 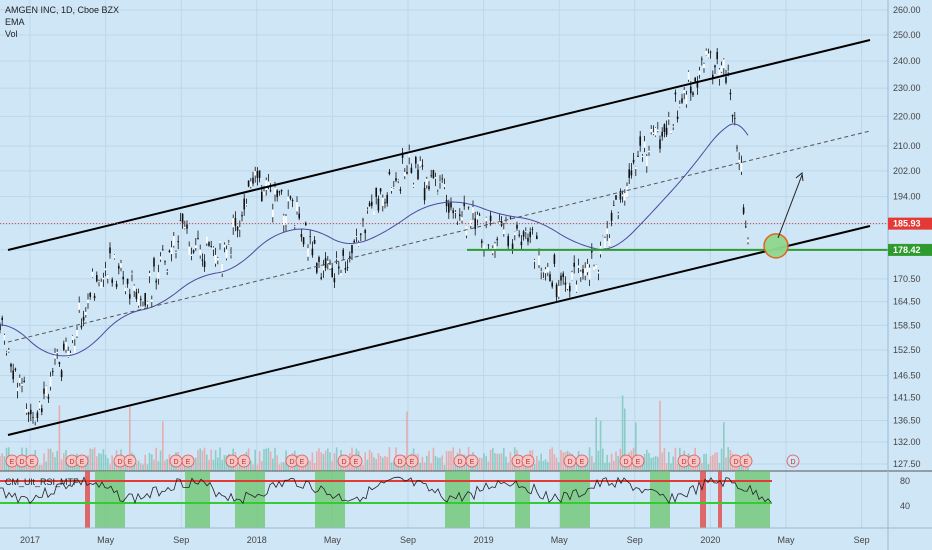 What do you see at coordinates (907, 10) in the screenshot?
I see `price-tick-label: 260.00` at bounding box center [907, 10].